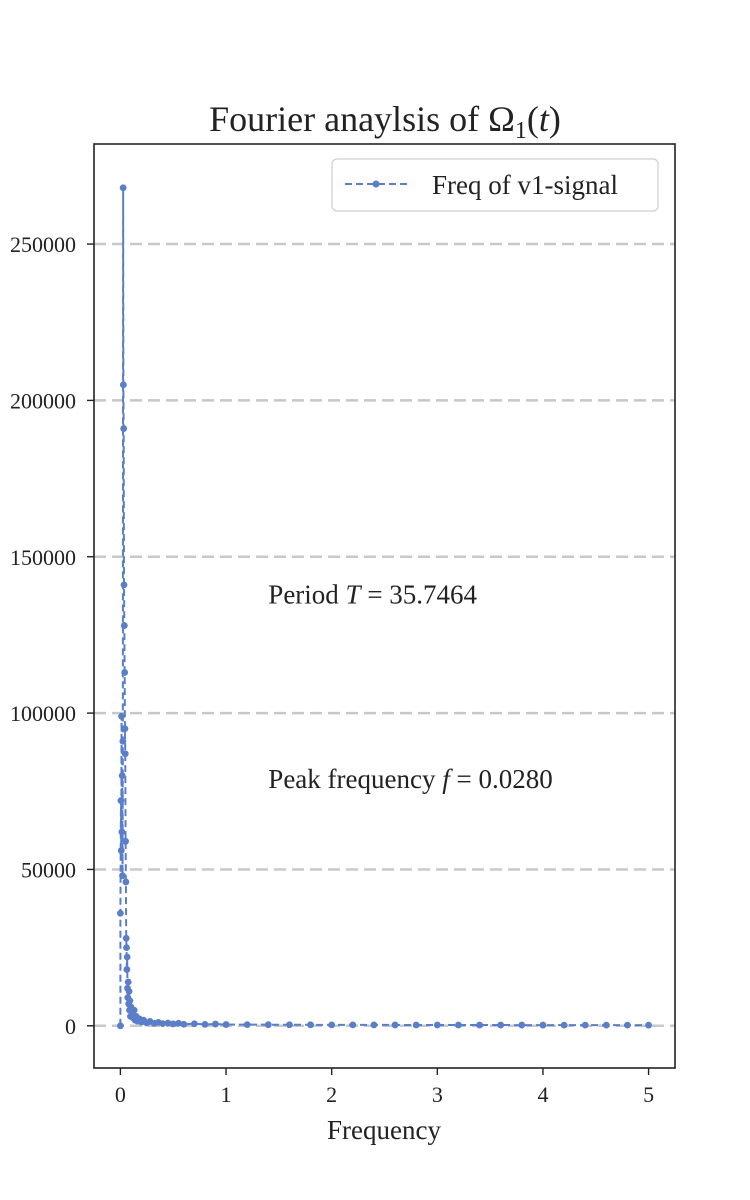  What do you see at coordinates (43, 244) in the screenshot?
I see `y-tick-label: 250000` at bounding box center [43, 244].